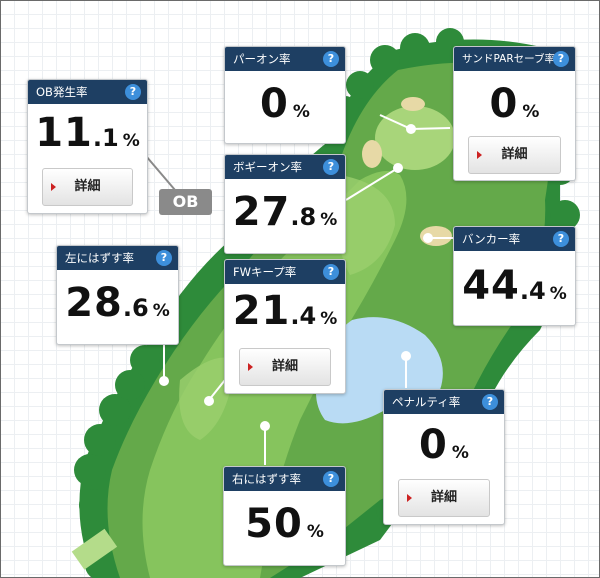  Describe the element at coordinates (274, 524) in the screenshot. I see `value-integer: 50` at that location.